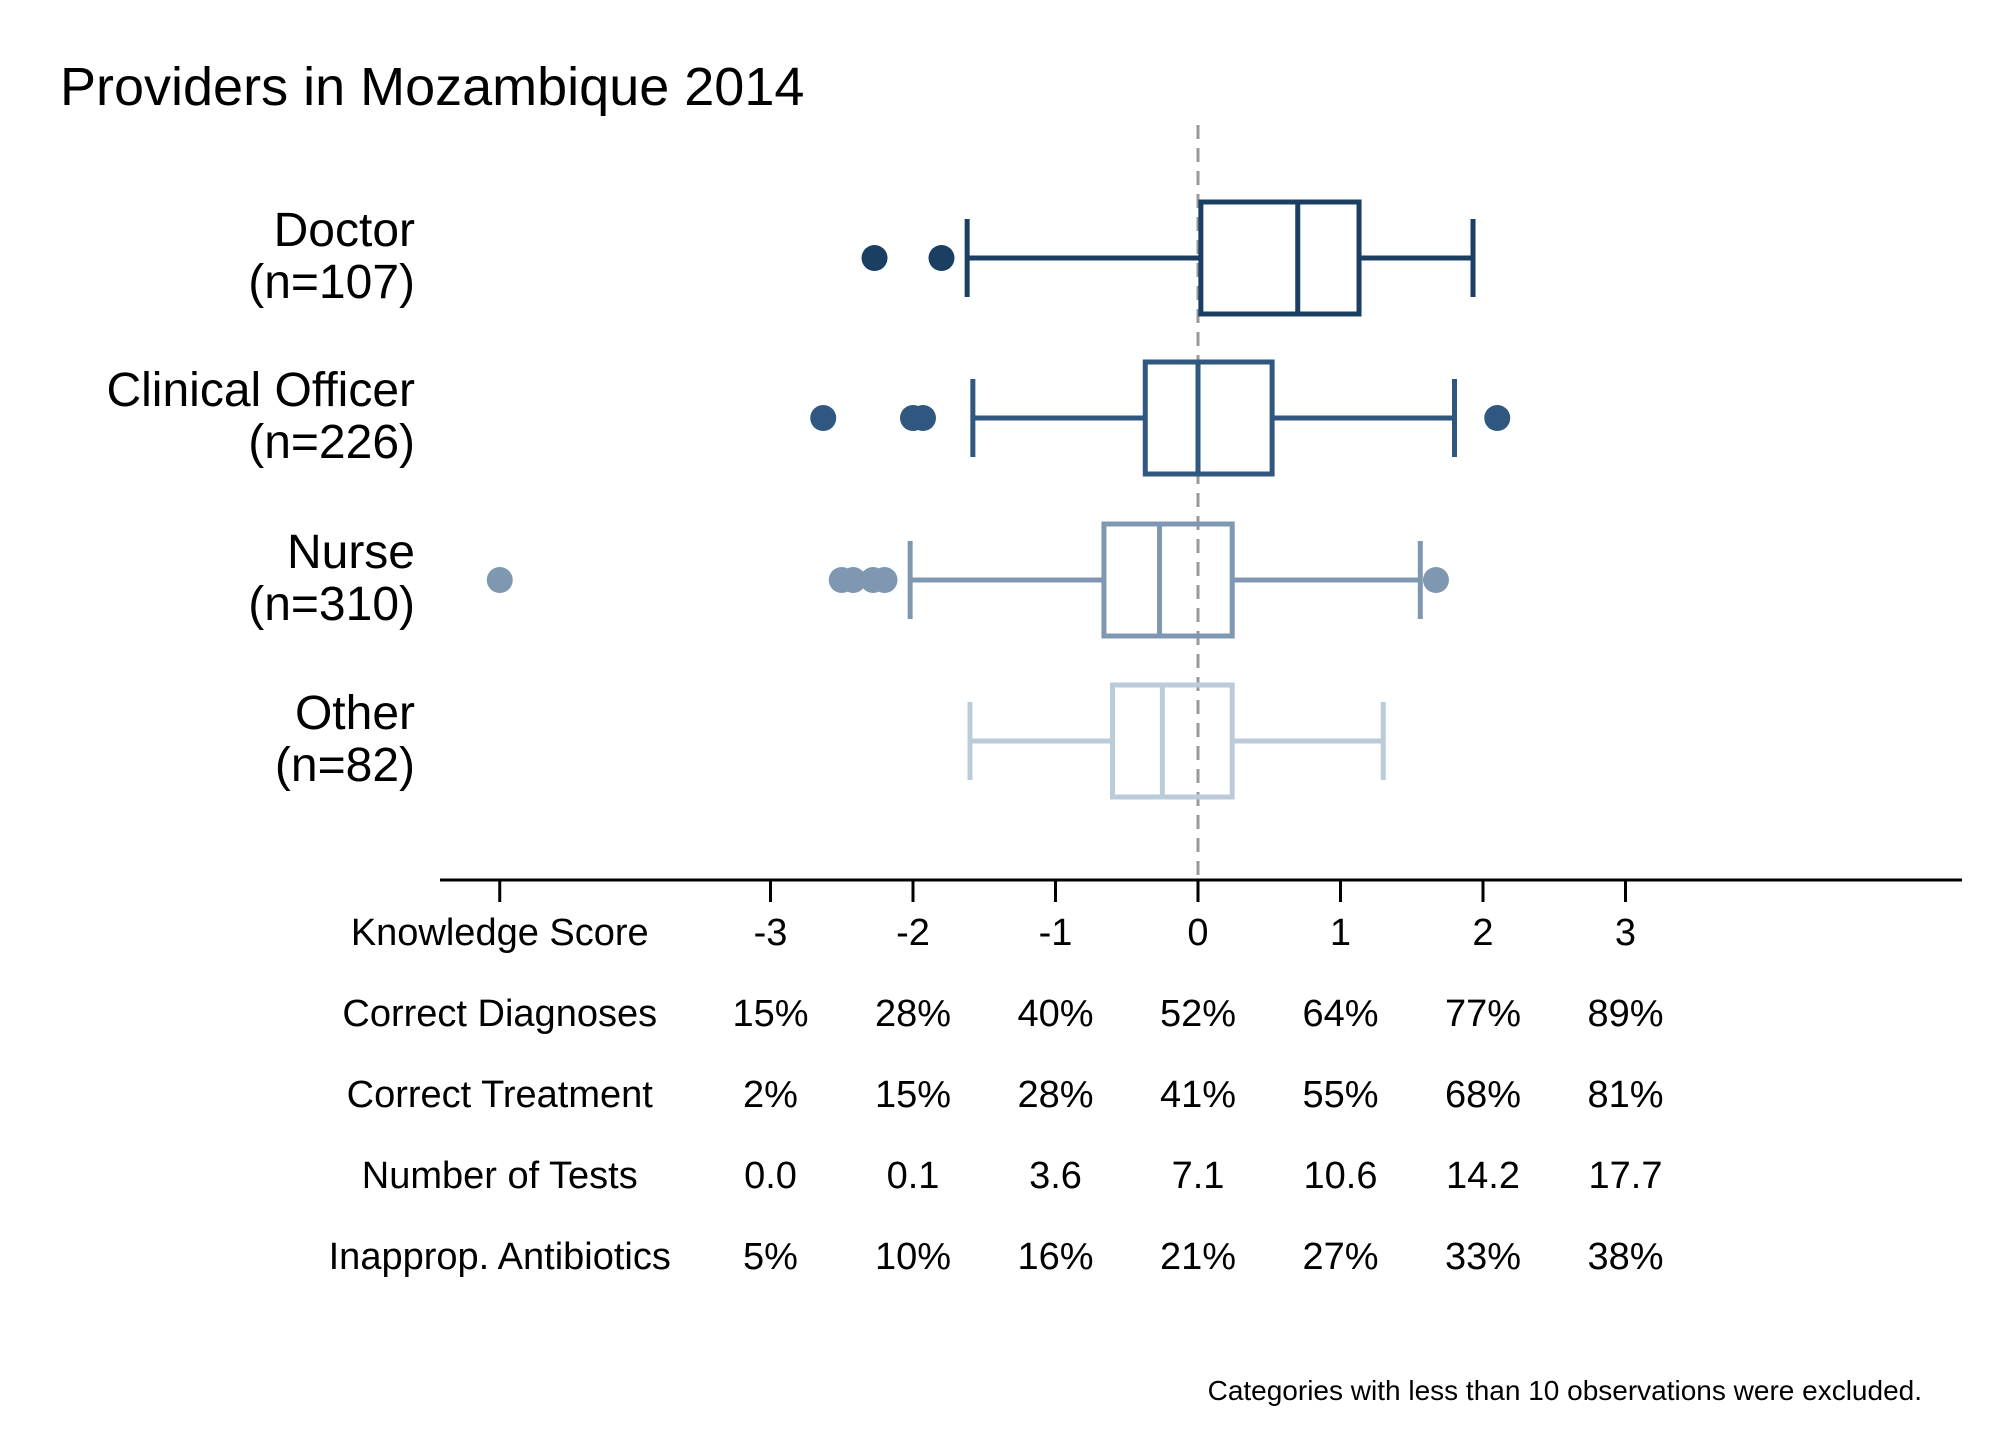 This screenshot has height=1455, width=2000. I want to click on table-cell: 38%, so click(1625, 1257).